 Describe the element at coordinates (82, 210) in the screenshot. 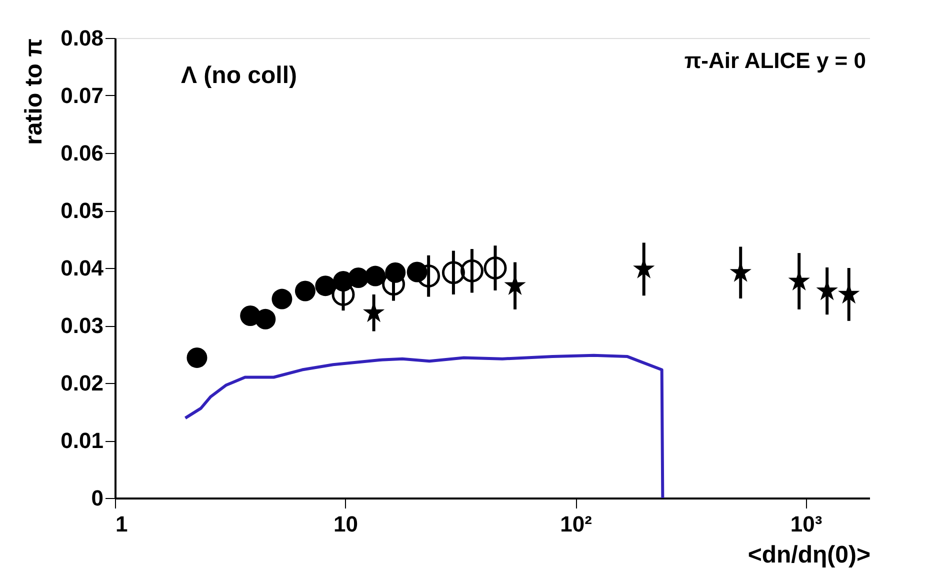

I see `y-tick-label: 0.05` at that location.